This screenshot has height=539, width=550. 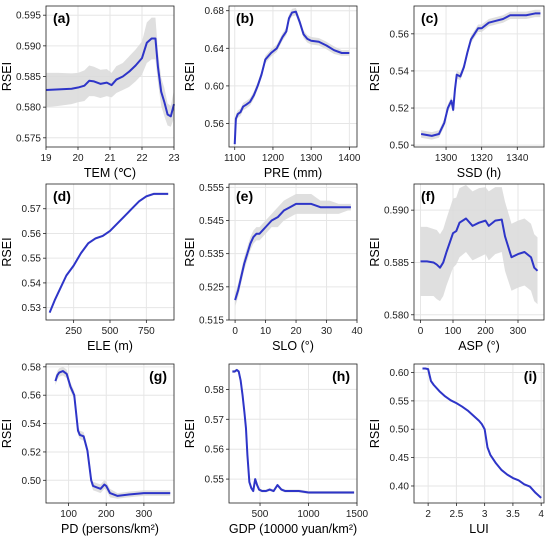 What do you see at coordinates (73, 331) in the screenshot?
I see `x-tick-label: 250` at bounding box center [73, 331].